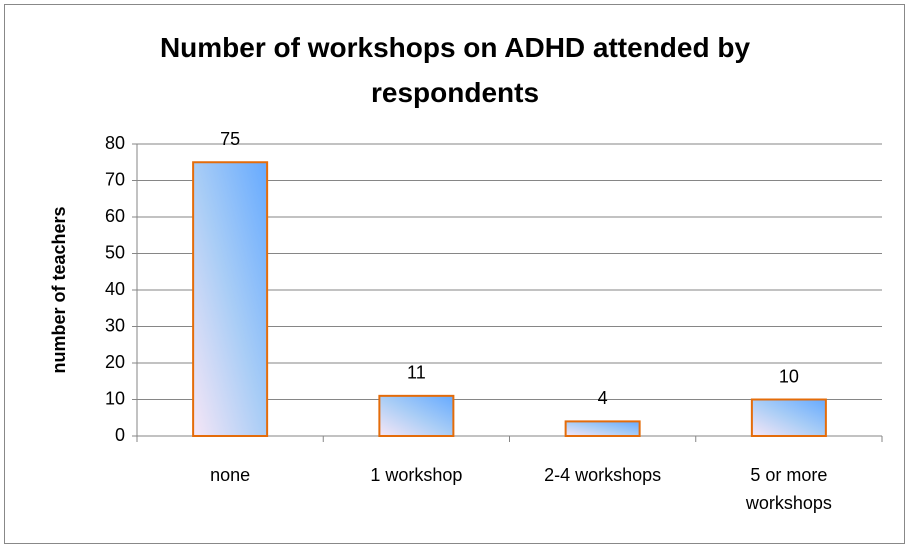  What do you see at coordinates (416, 475) in the screenshot?
I see `x-tick-label: 1 workshop` at bounding box center [416, 475].